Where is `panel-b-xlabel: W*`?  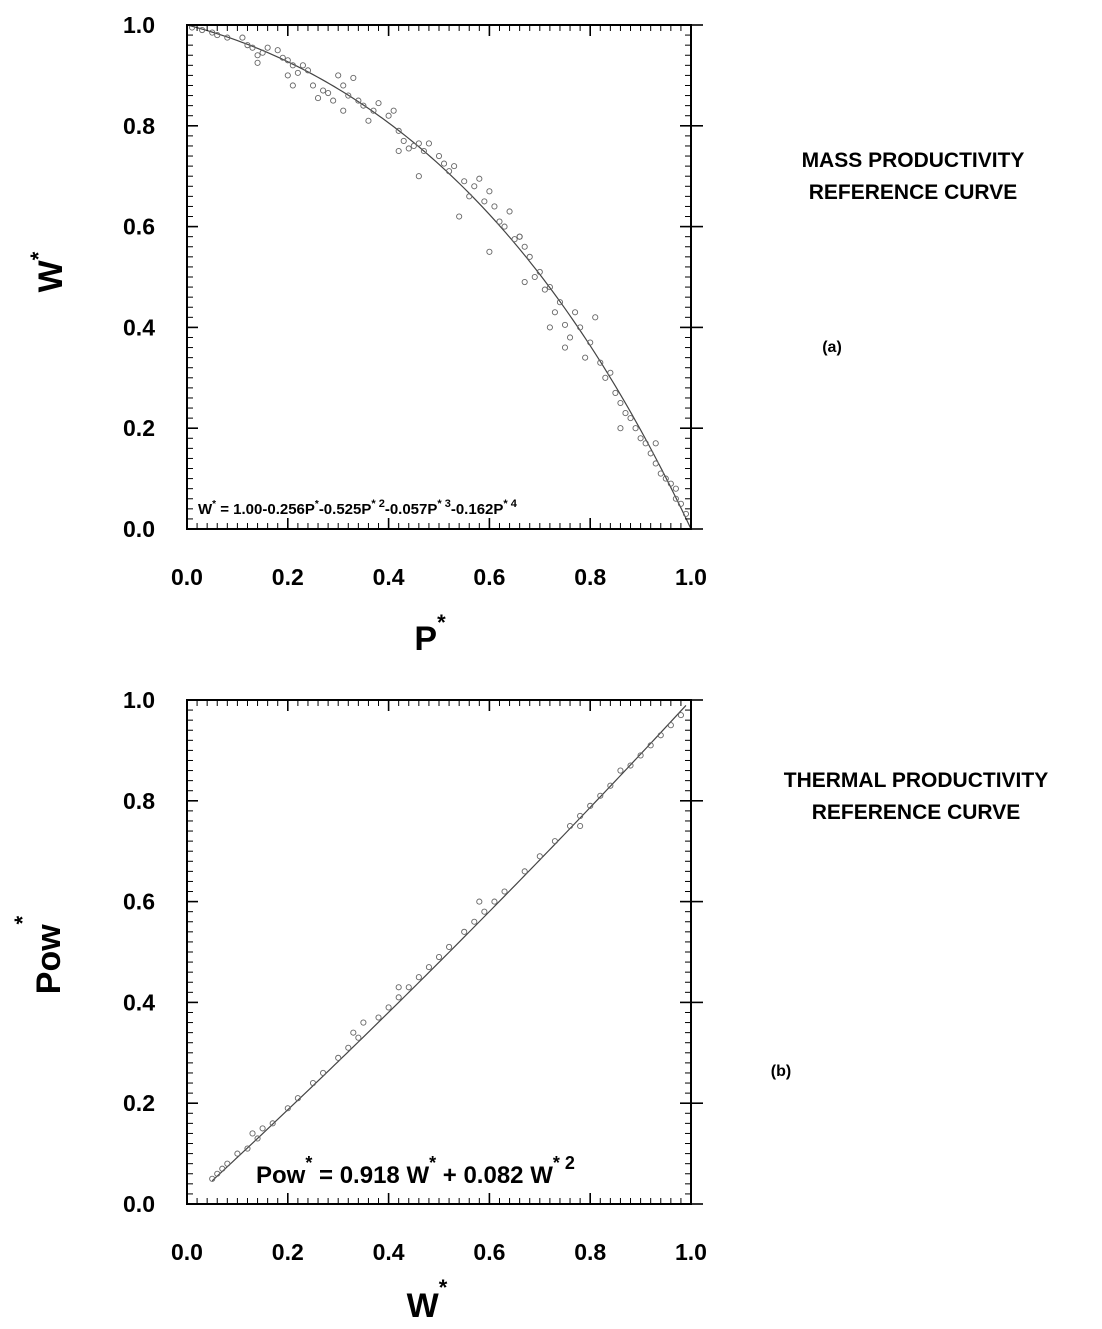 panel-b-xlabel: W* is located at coordinates (427, 1300).